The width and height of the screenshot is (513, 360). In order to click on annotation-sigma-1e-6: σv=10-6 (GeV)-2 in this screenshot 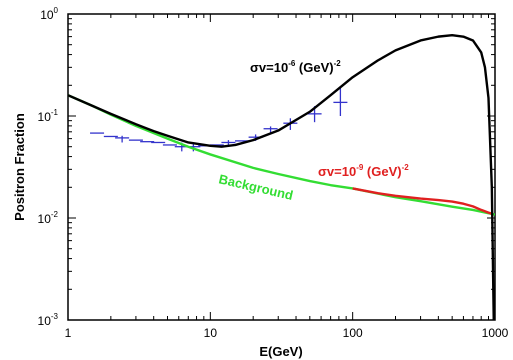, I will do `click(295, 67)`.